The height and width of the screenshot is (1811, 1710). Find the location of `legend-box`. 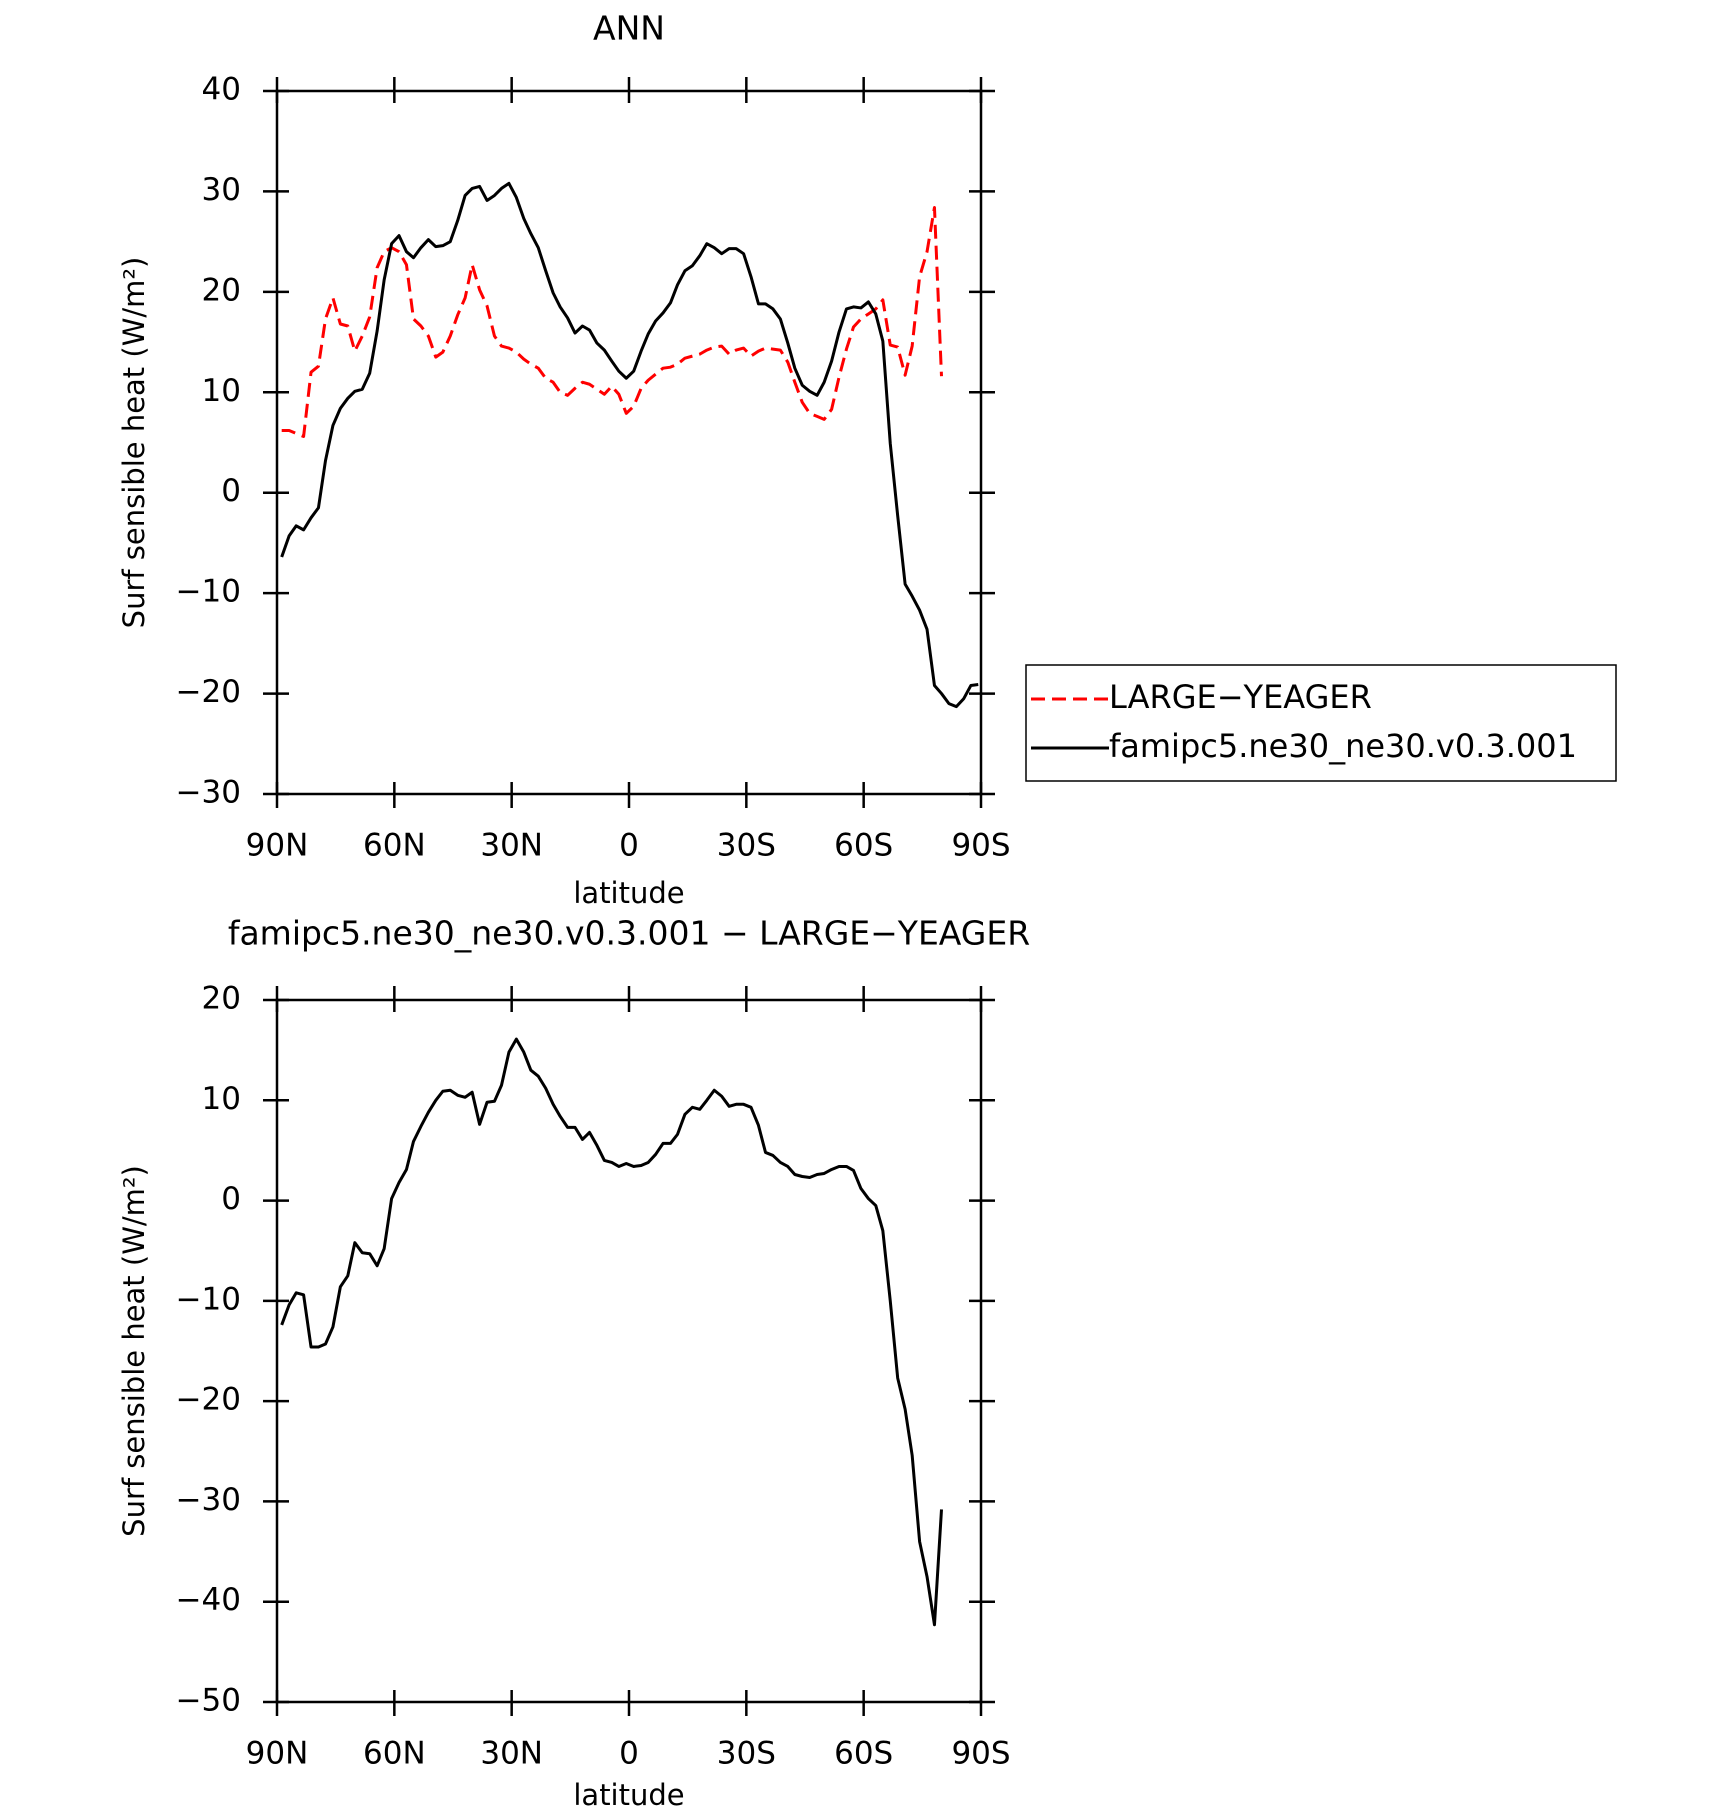

legend-box is located at coordinates (1321, 723).